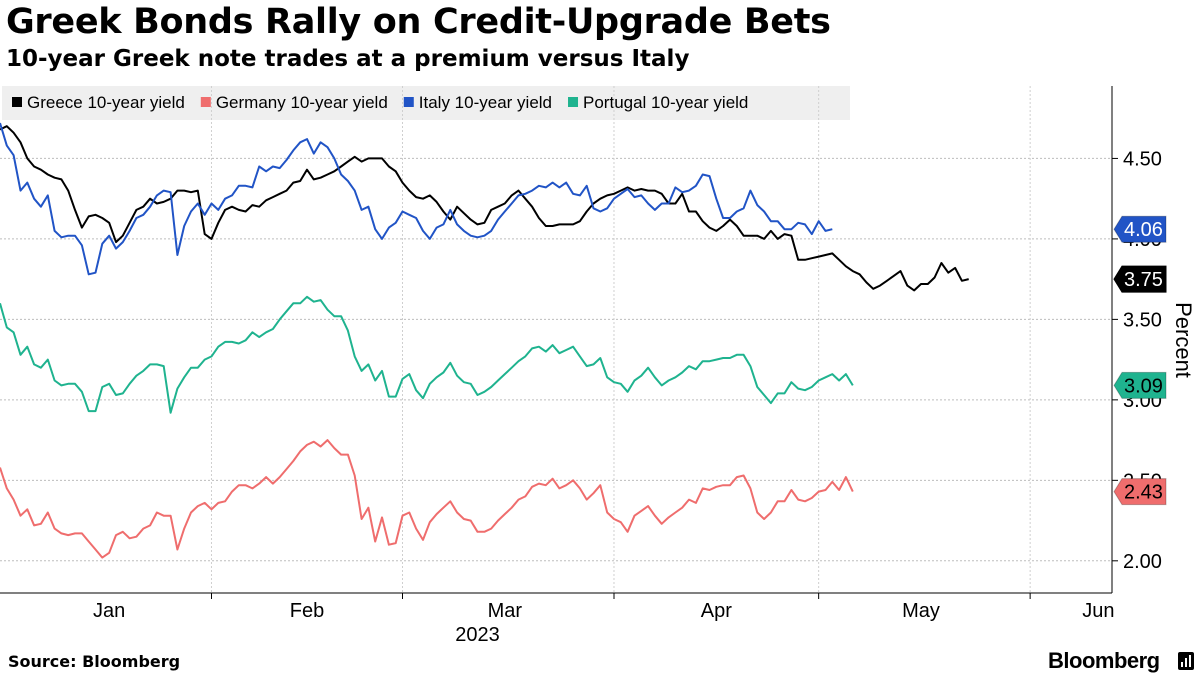  I want to click on x-tick-label: Apr, so click(716, 611).